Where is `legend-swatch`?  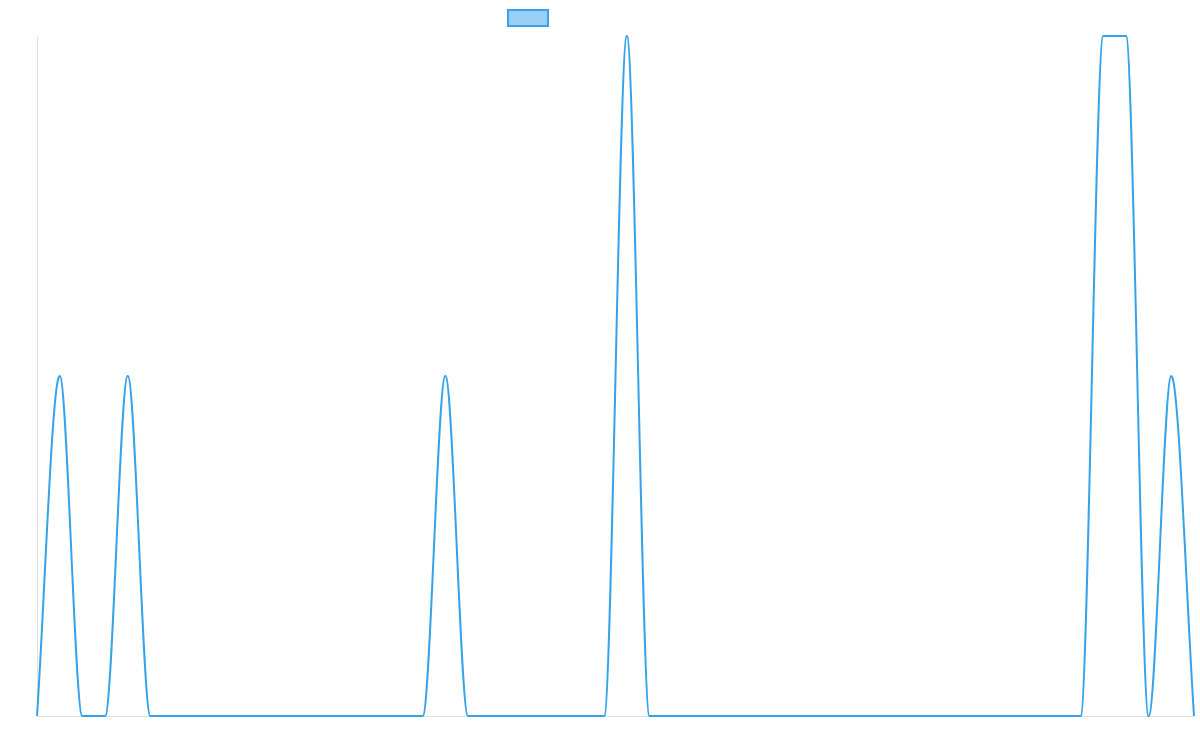 legend-swatch is located at coordinates (528, 18).